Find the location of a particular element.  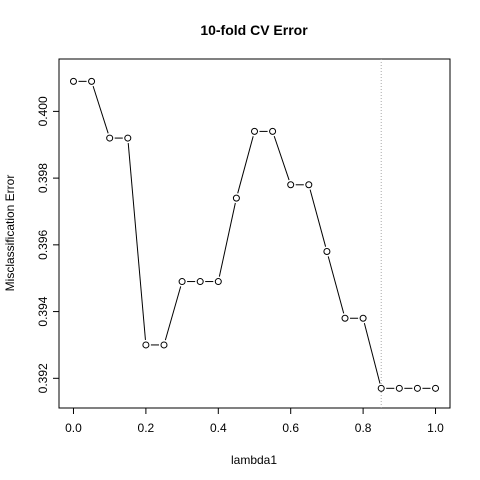

y-tick-label: 0.400 is located at coordinates (43, 111).